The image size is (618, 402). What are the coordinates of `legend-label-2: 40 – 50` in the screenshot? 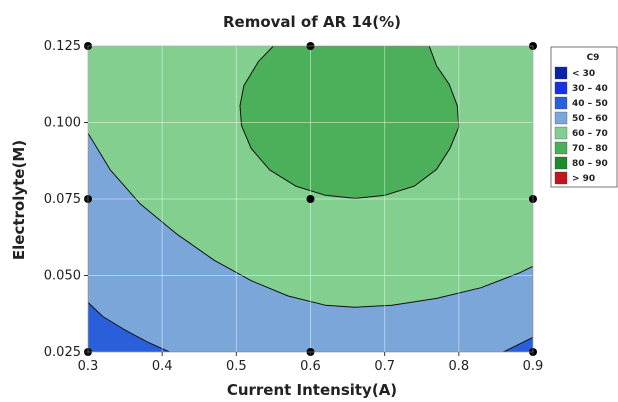 It's located at (590, 104).